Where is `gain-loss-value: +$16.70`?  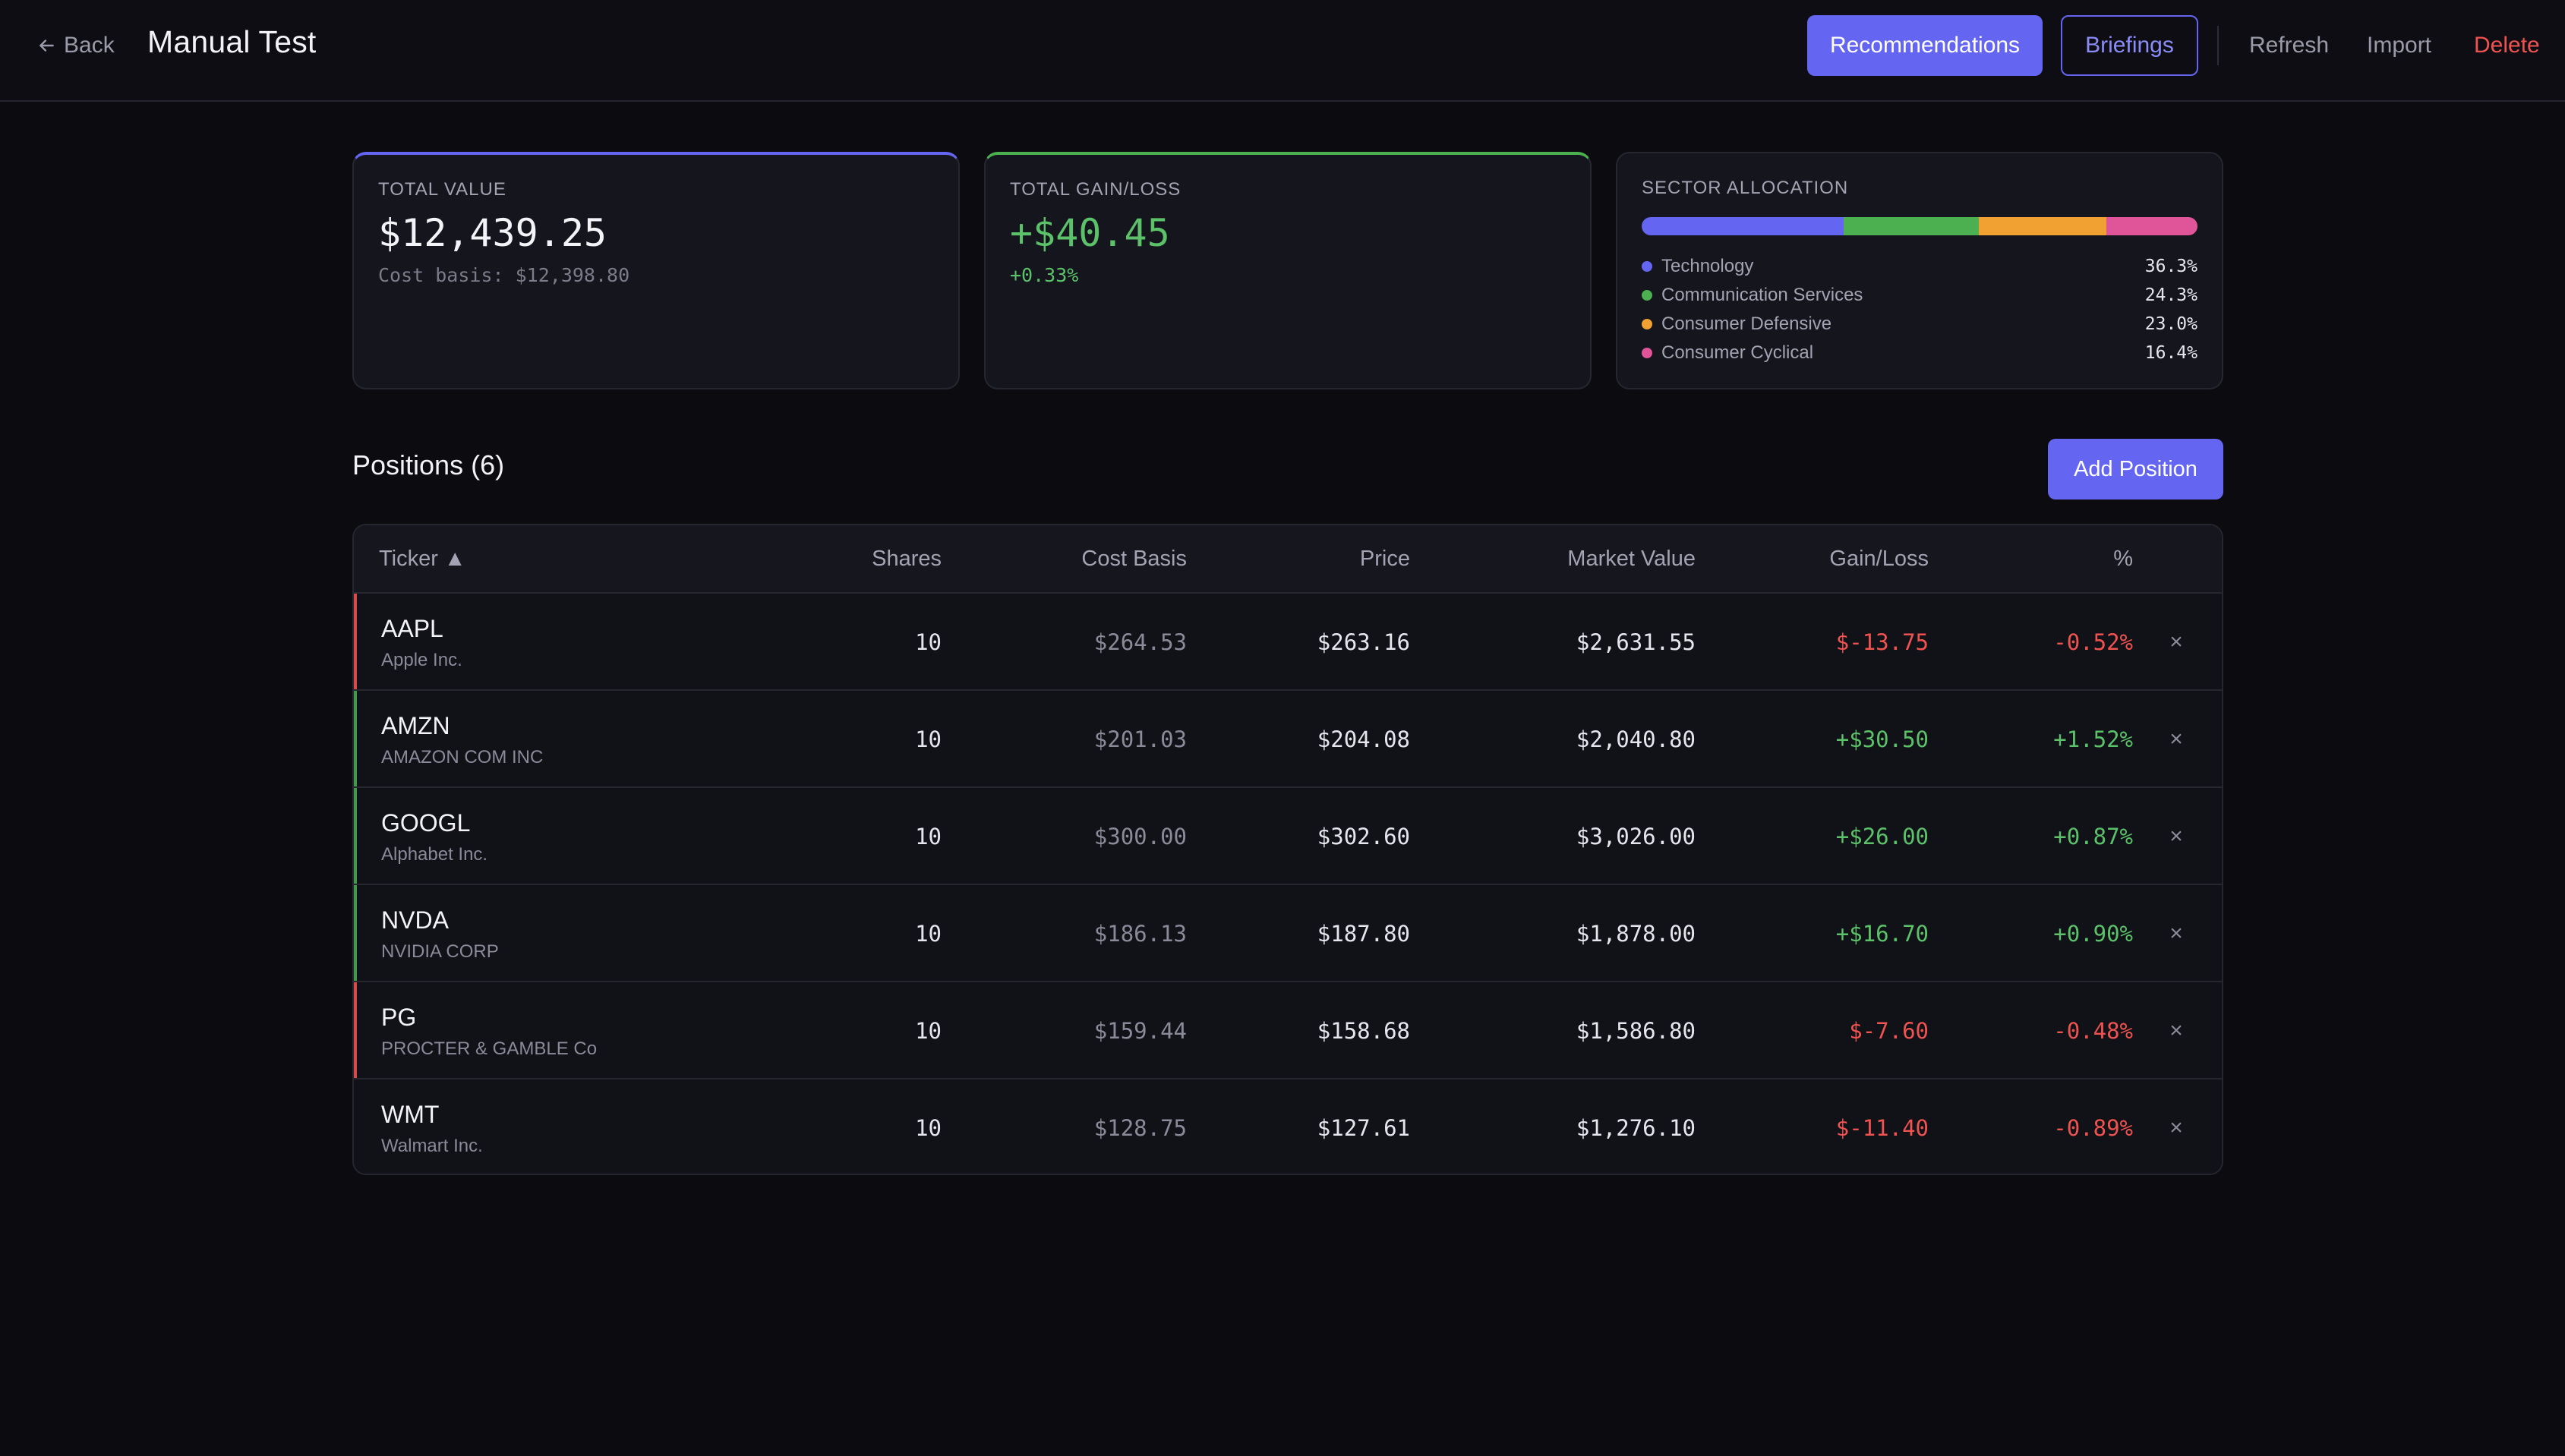 gain-loss-value: +$16.70 is located at coordinates (1882, 934).